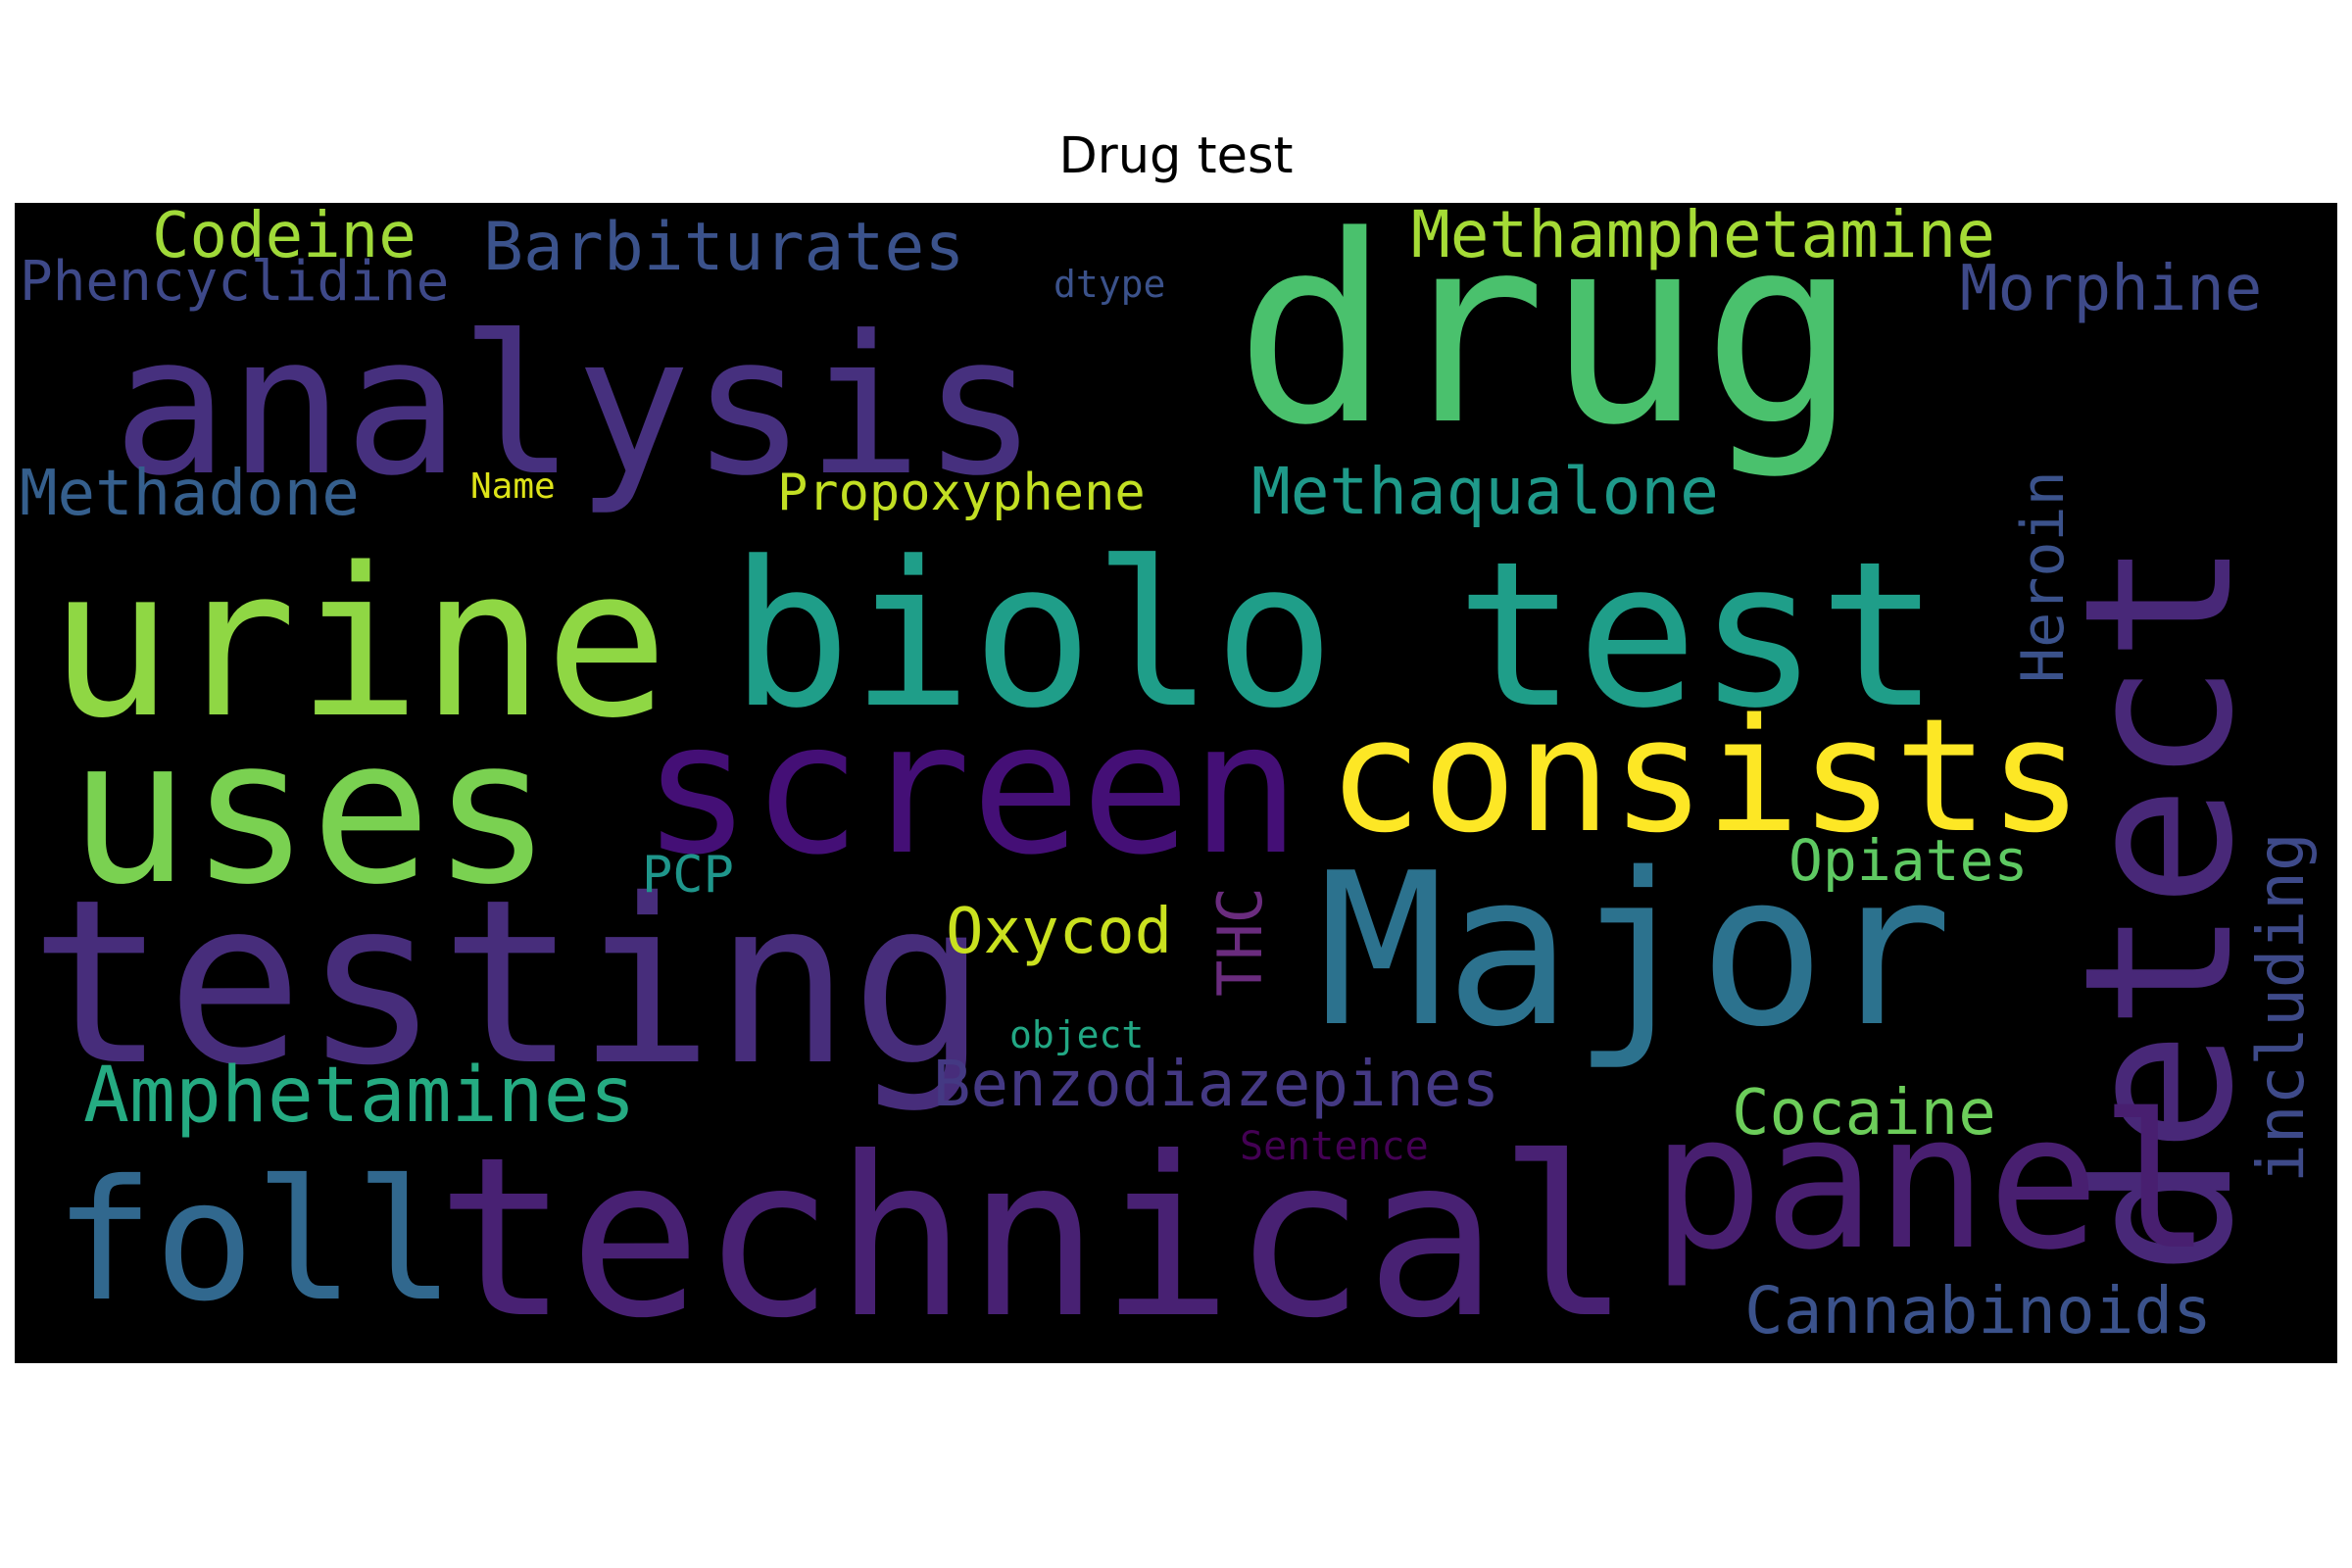  What do you see at coordinates (284, 237) in the screenshot?
I see `word-codeine: Codeine` at bounding box center [284, 237].